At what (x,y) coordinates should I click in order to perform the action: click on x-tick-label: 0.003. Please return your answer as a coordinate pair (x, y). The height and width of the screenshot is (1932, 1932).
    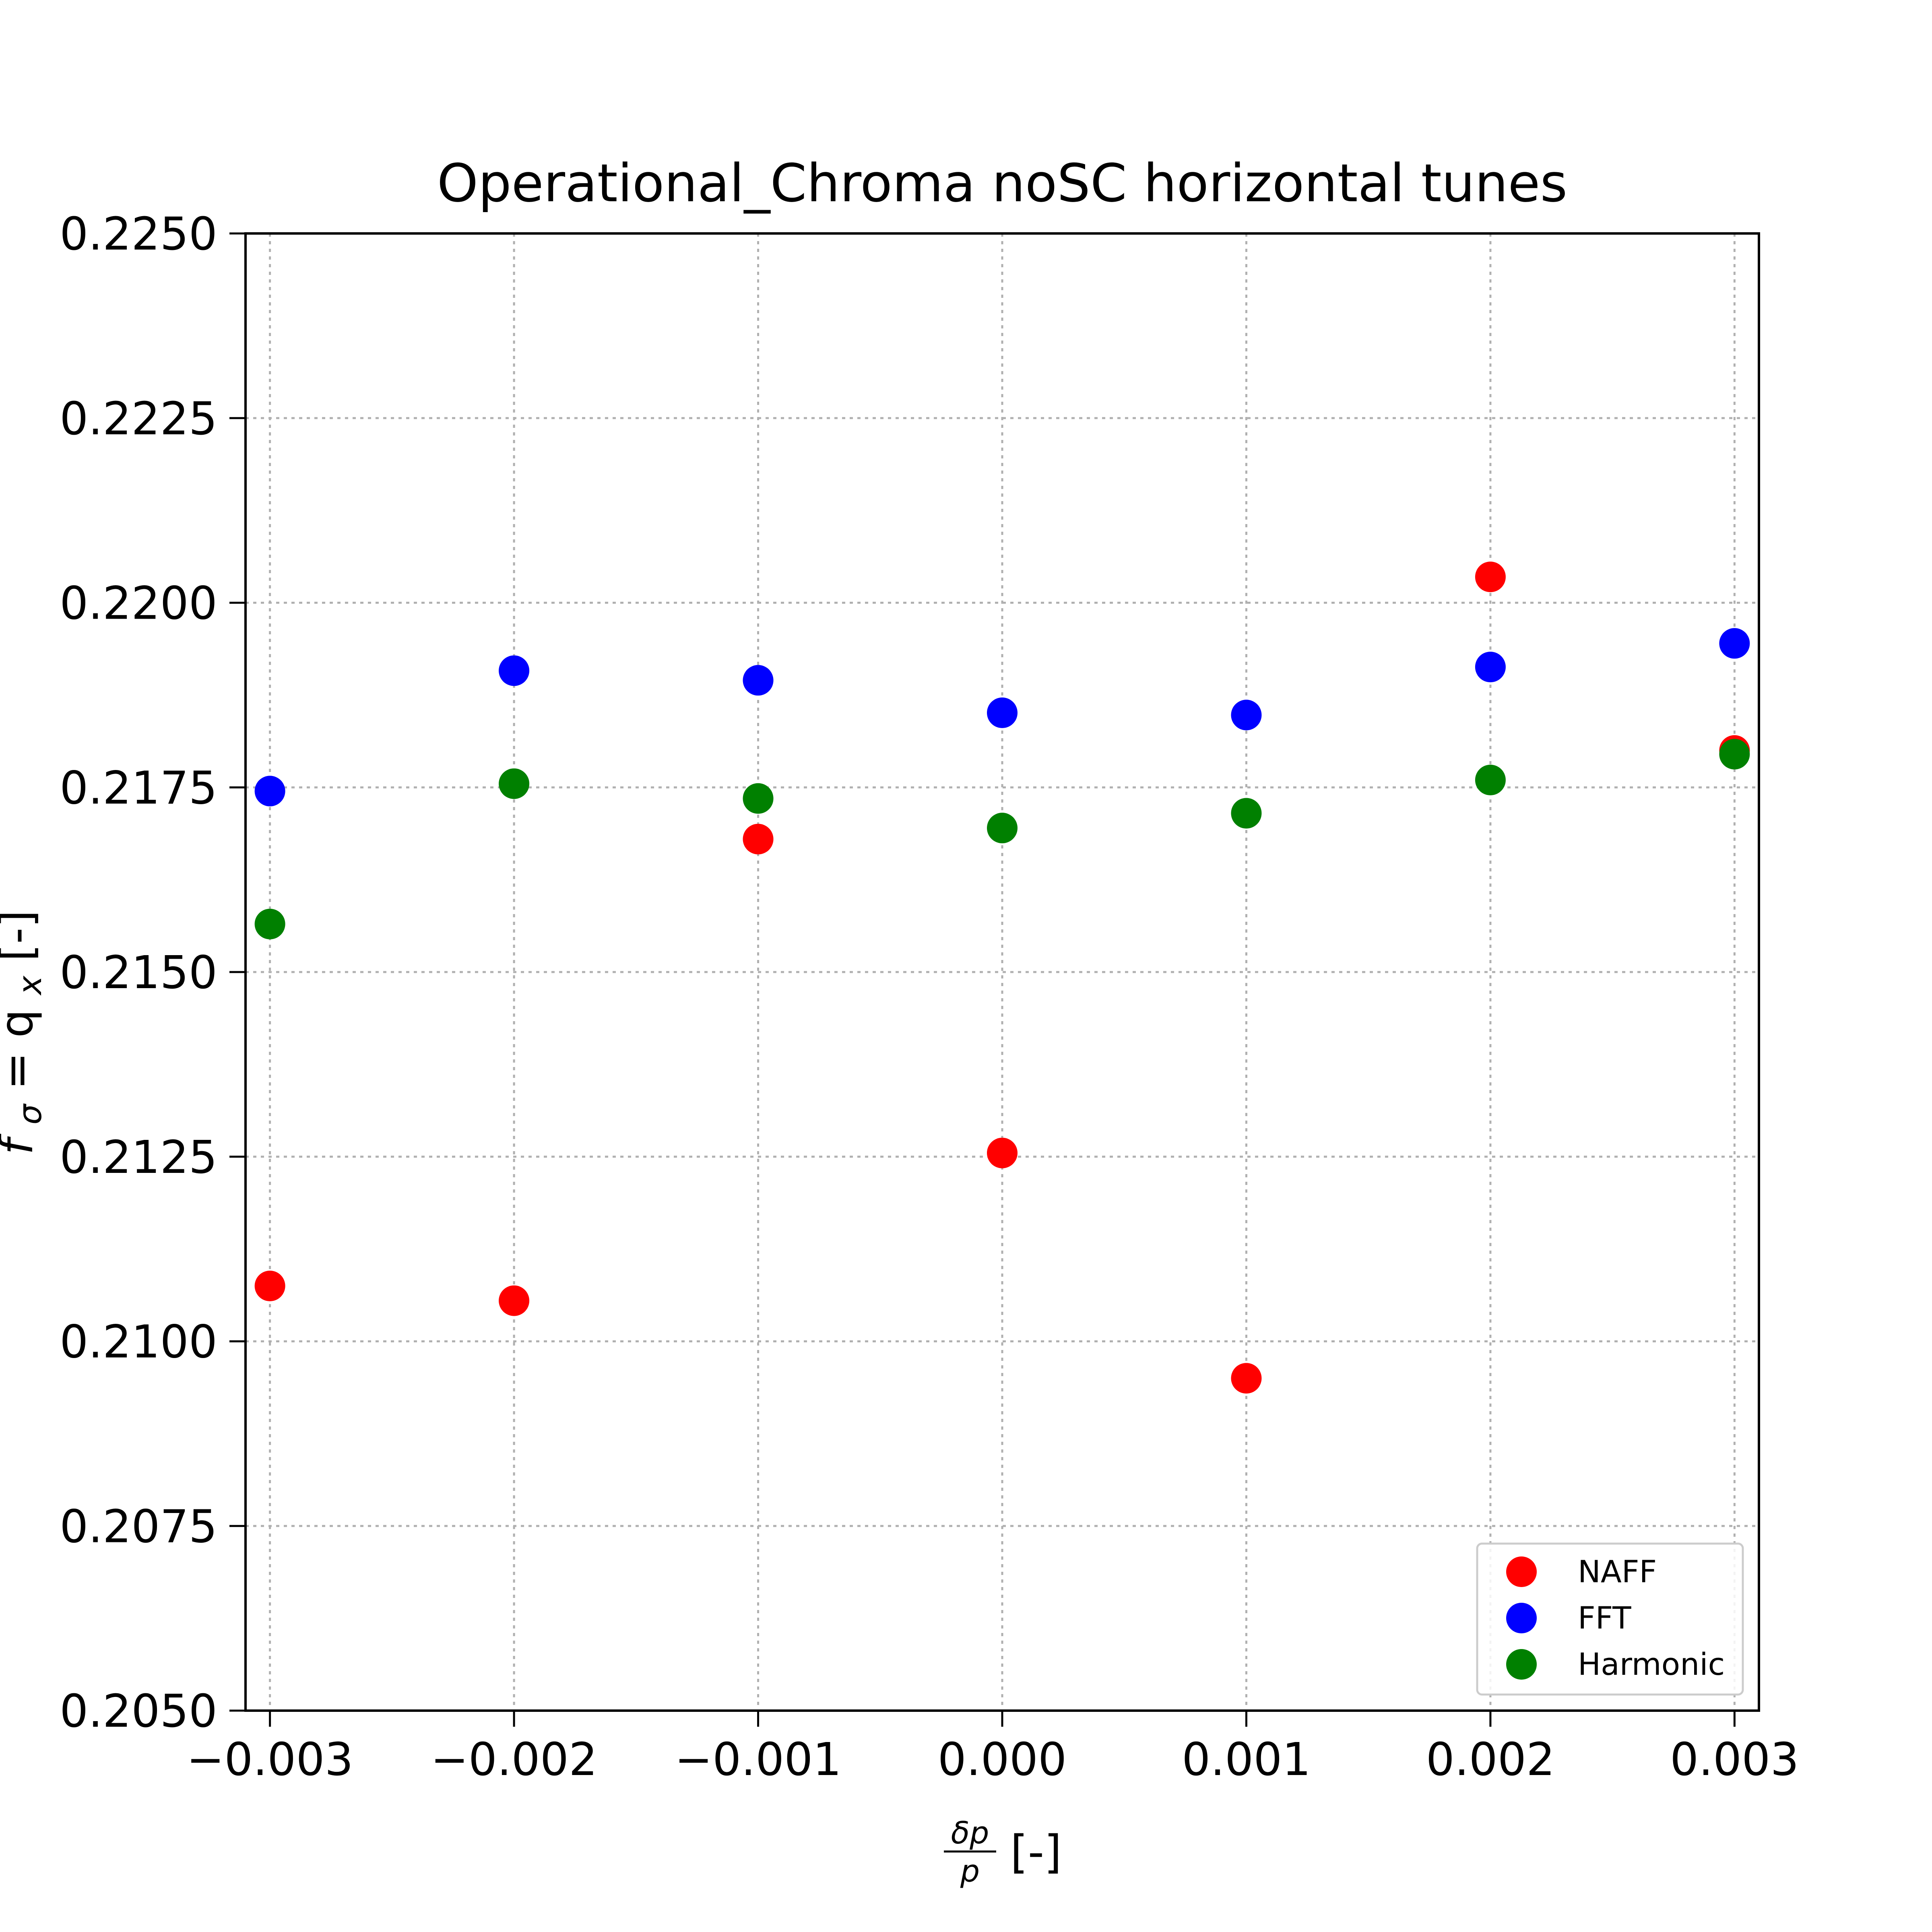
    Looking at the image, I should click on (1734, 1760).